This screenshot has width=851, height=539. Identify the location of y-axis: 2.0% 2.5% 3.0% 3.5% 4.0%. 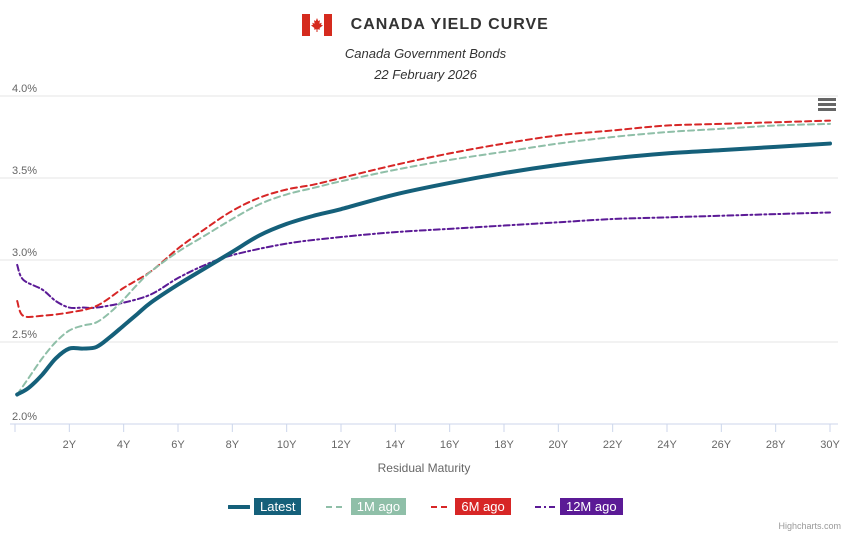
(24, 253).